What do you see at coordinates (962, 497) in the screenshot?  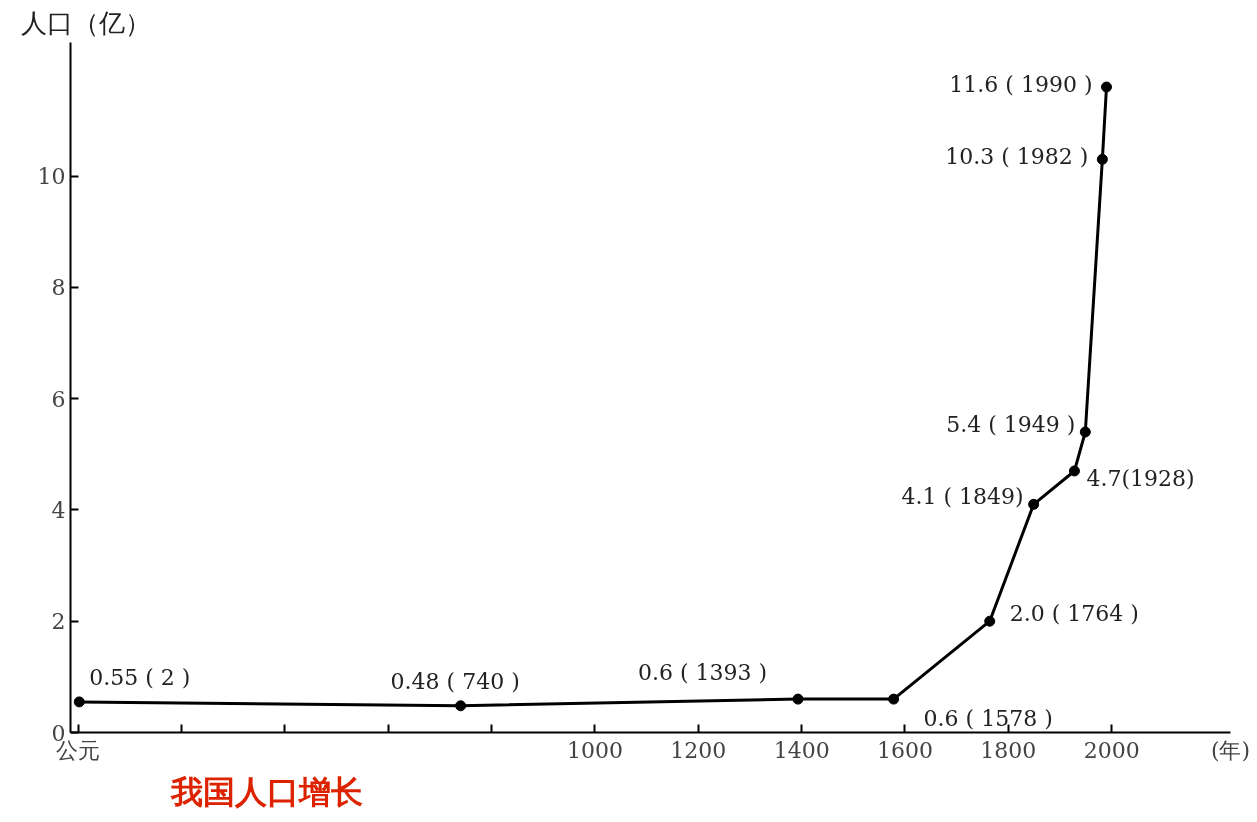 I see `data-label: 4.1 ( 1849)` at bounding box center [962, 497].